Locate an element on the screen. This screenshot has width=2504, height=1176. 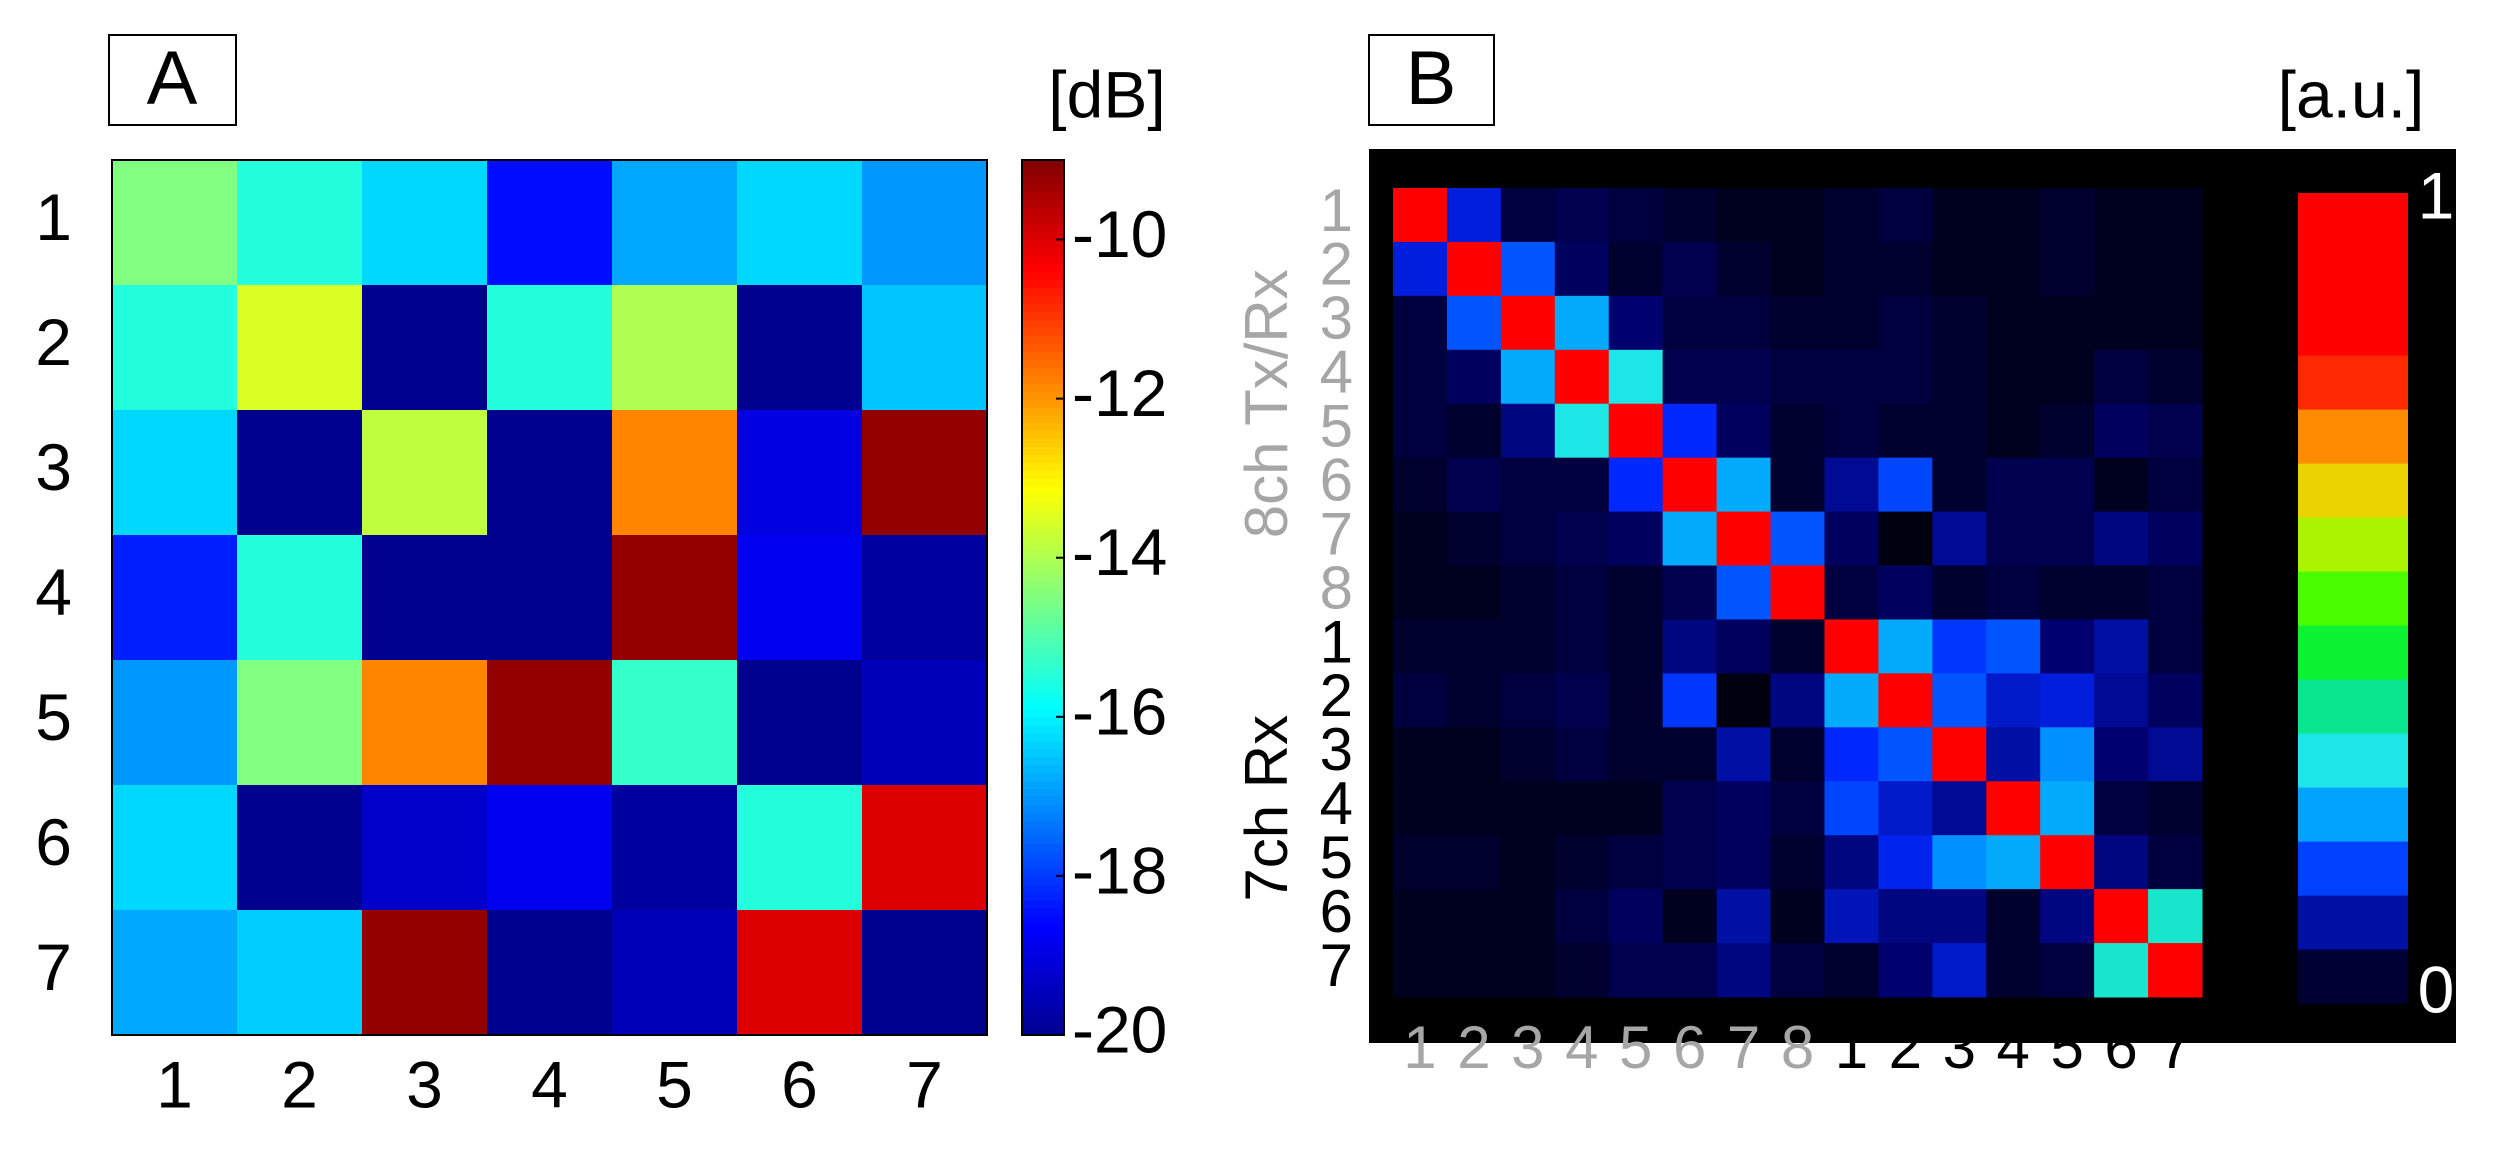
axis-label: 8ch Tx/Rx is located at coordinates (1266, 403).